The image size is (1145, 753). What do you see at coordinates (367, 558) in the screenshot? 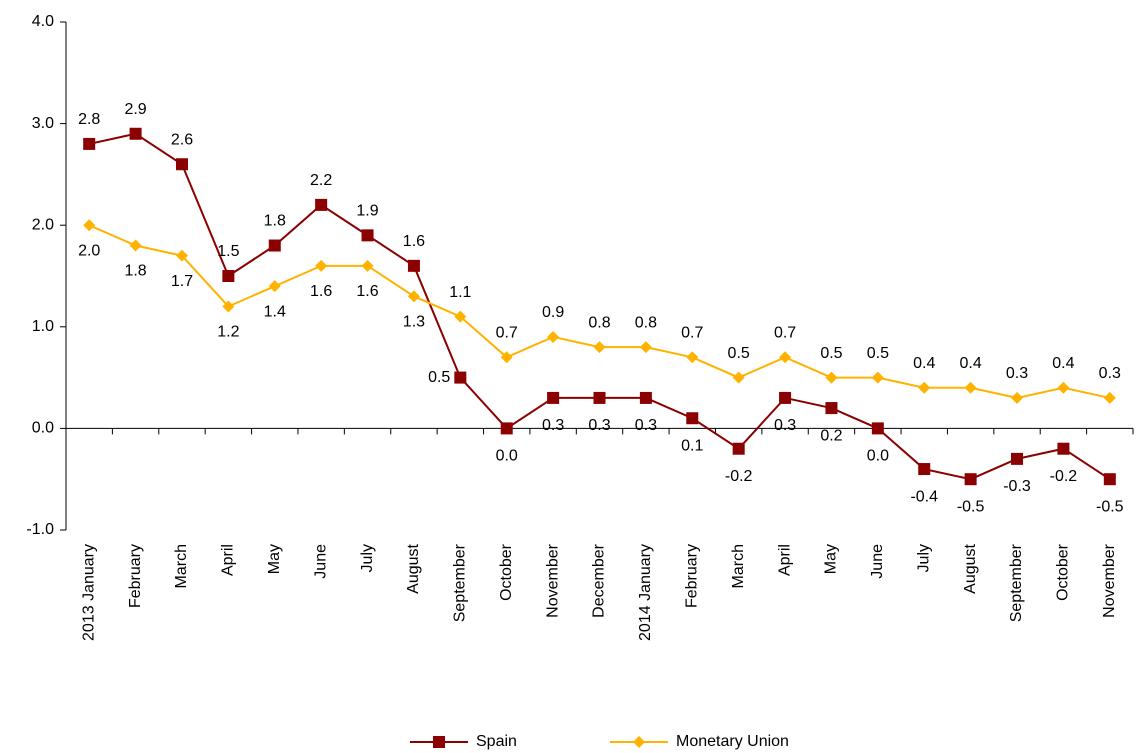
I see `x-tick-label: July` at bounding box center [367, 558].